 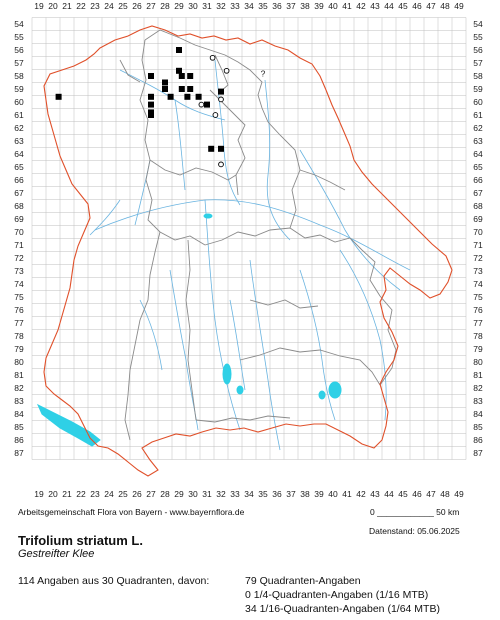 I want to click on y-tick-label: 66, so click(x=478, y=180).